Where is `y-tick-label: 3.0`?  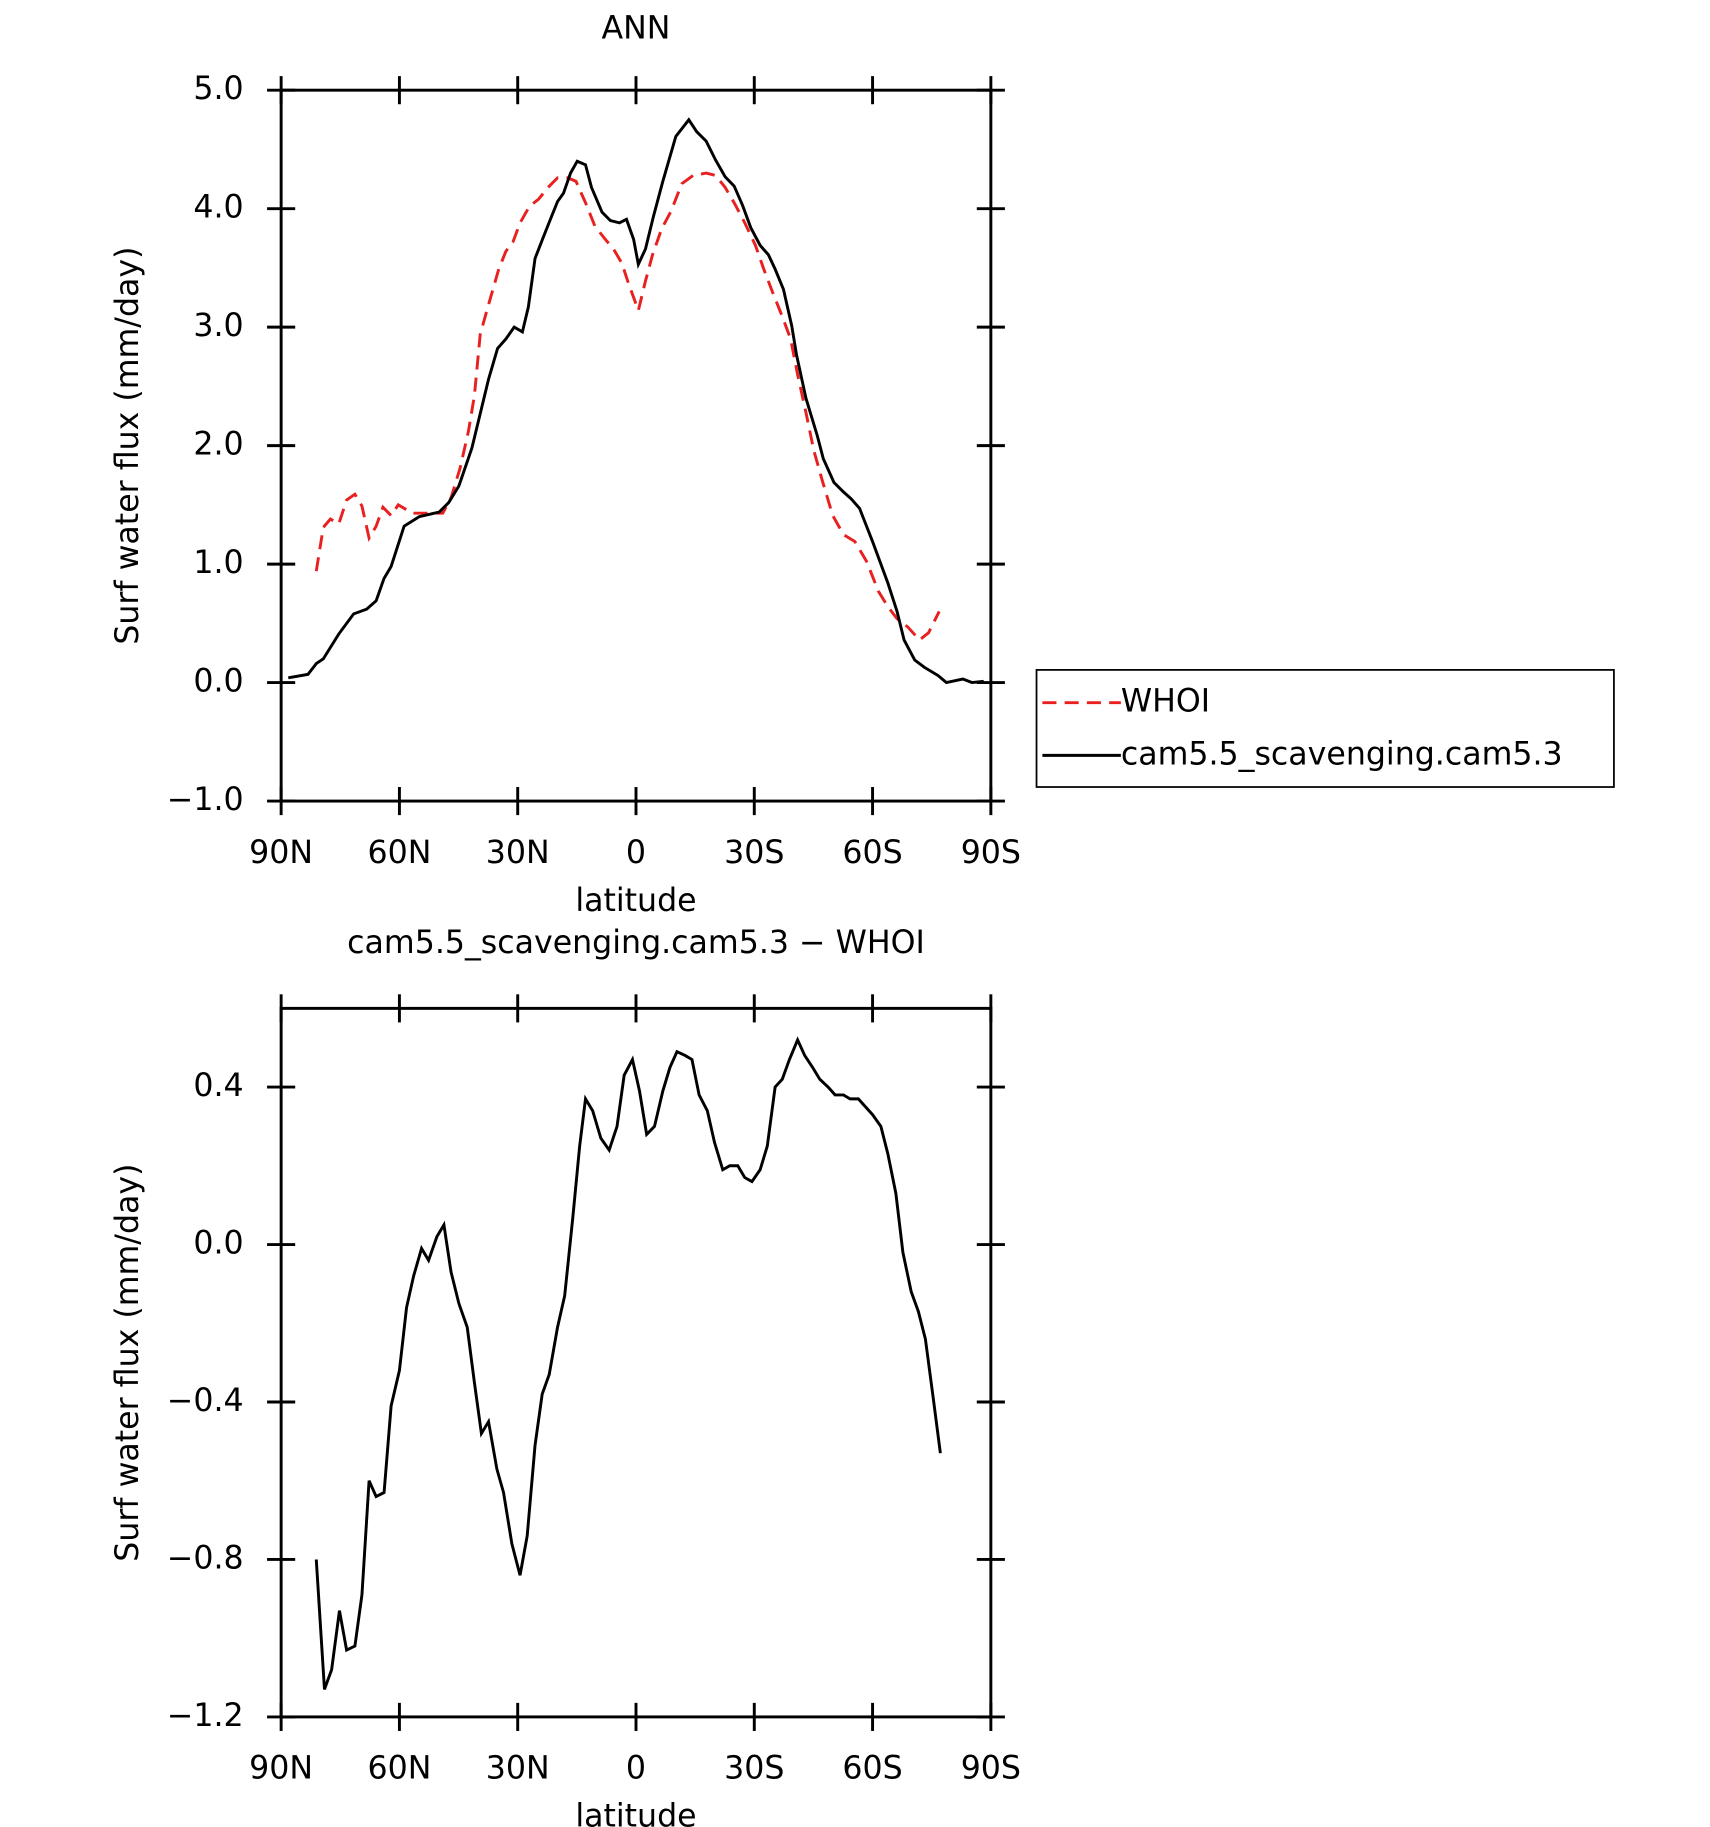
y-tick-label: 3.0 is located at coordinates (218, 326).